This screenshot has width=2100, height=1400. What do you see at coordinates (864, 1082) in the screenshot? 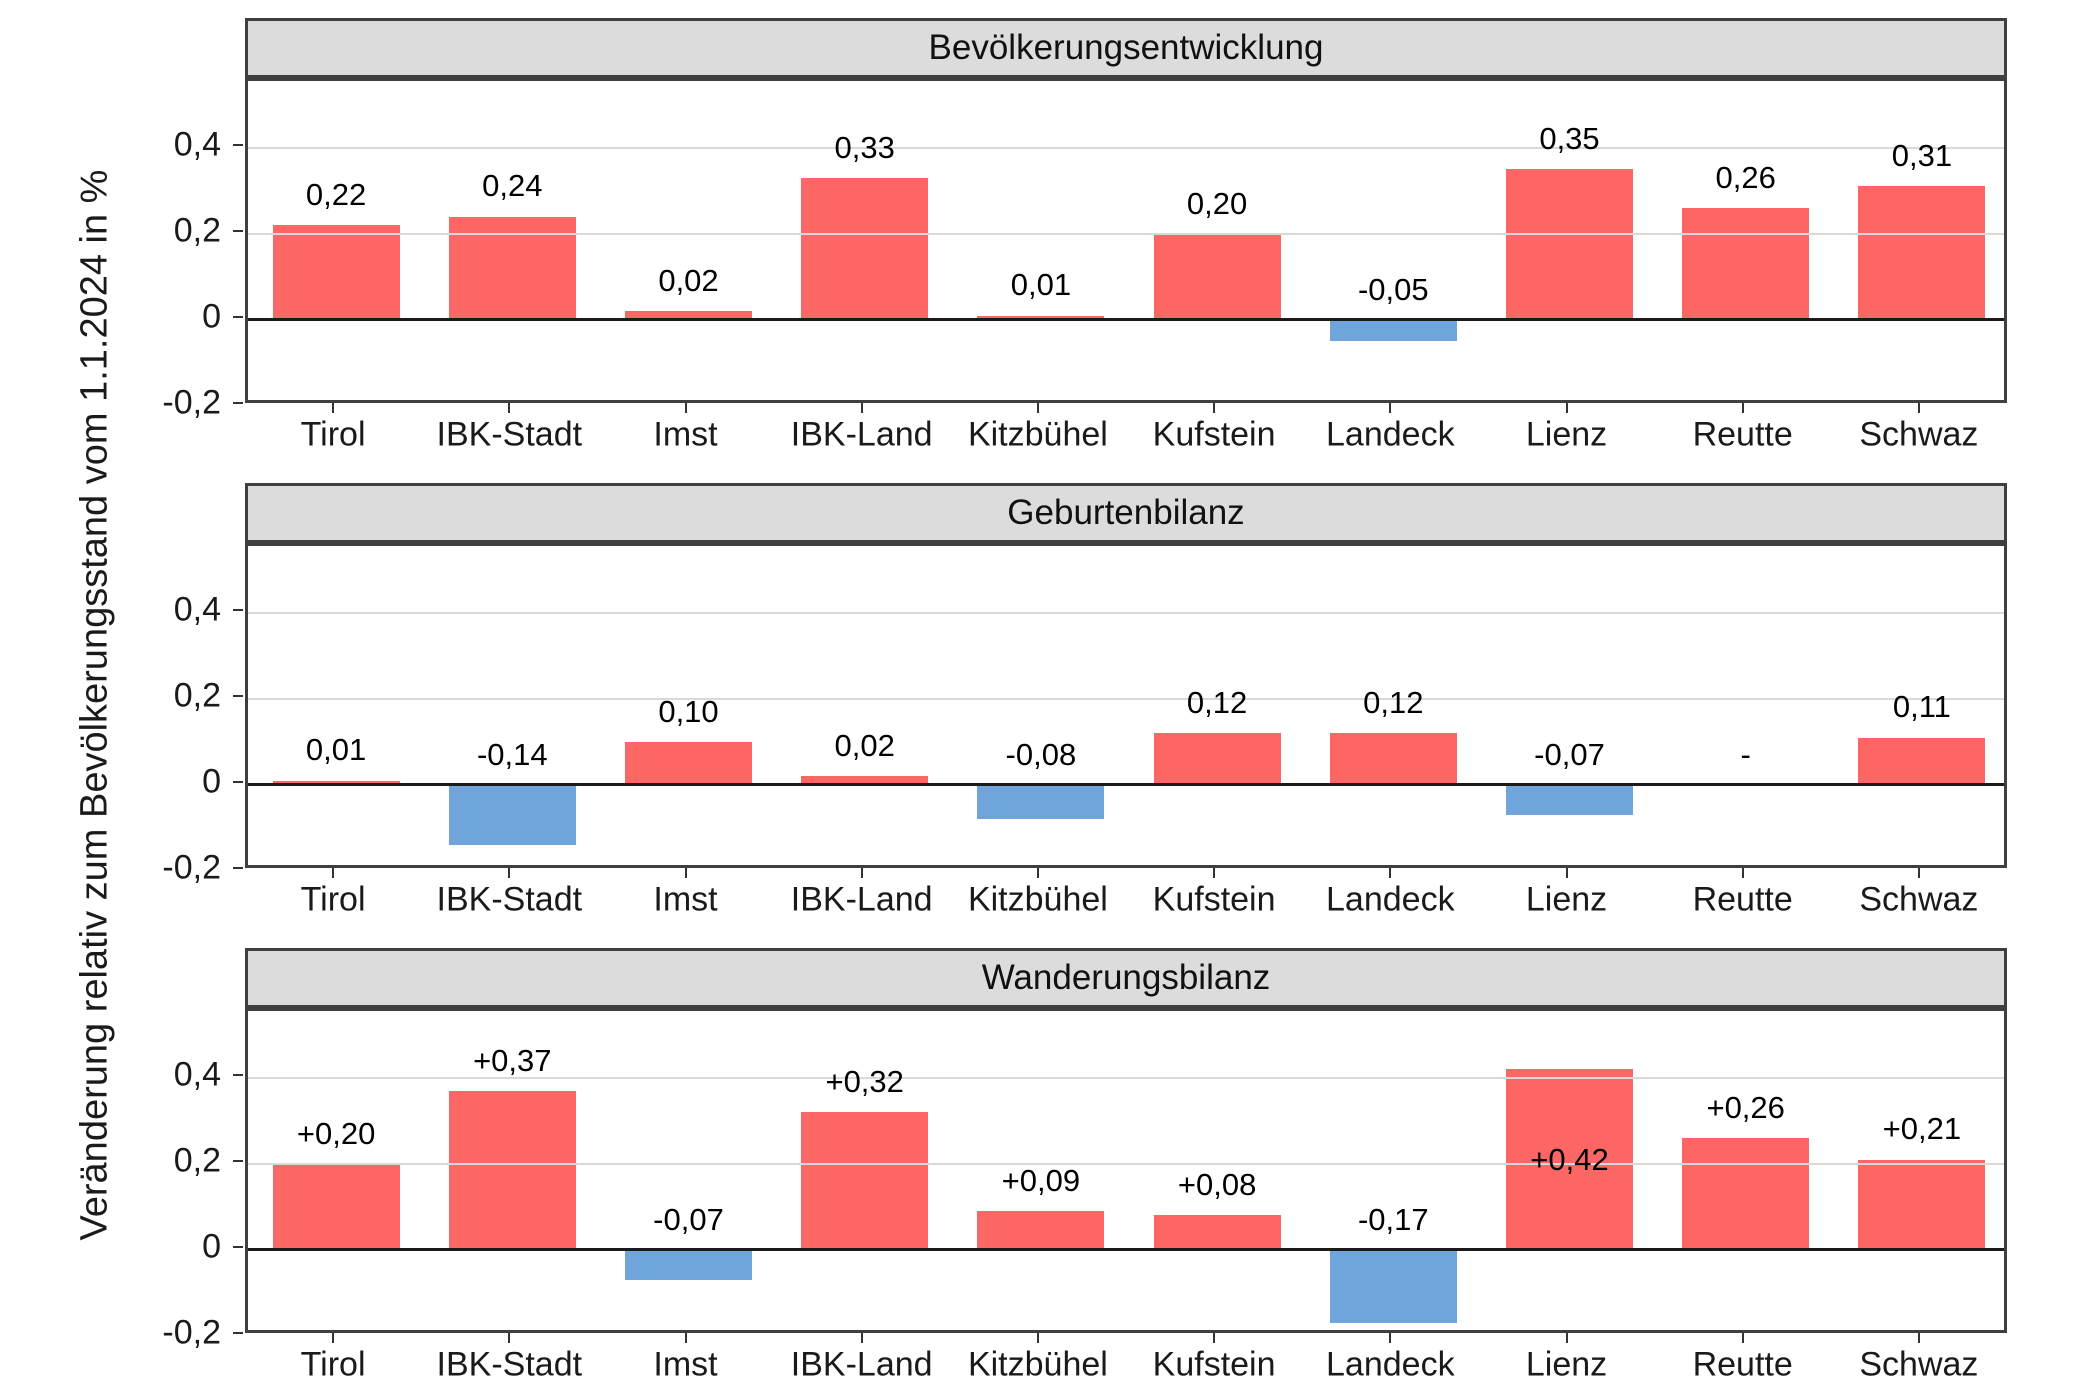
I see `bar-value-label: +0,32` at bounding box center [864, 1082].